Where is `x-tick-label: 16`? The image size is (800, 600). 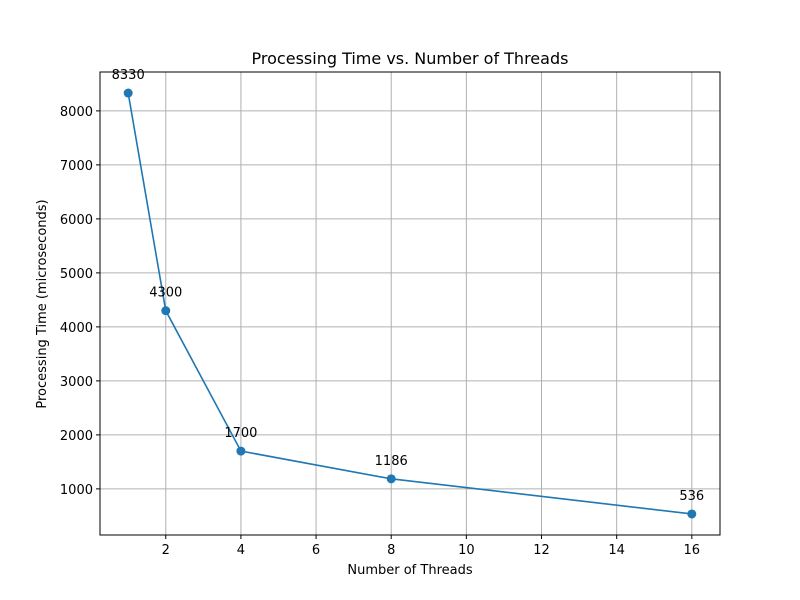 x-tick-label: 16 is located at coordinates (692, 550).